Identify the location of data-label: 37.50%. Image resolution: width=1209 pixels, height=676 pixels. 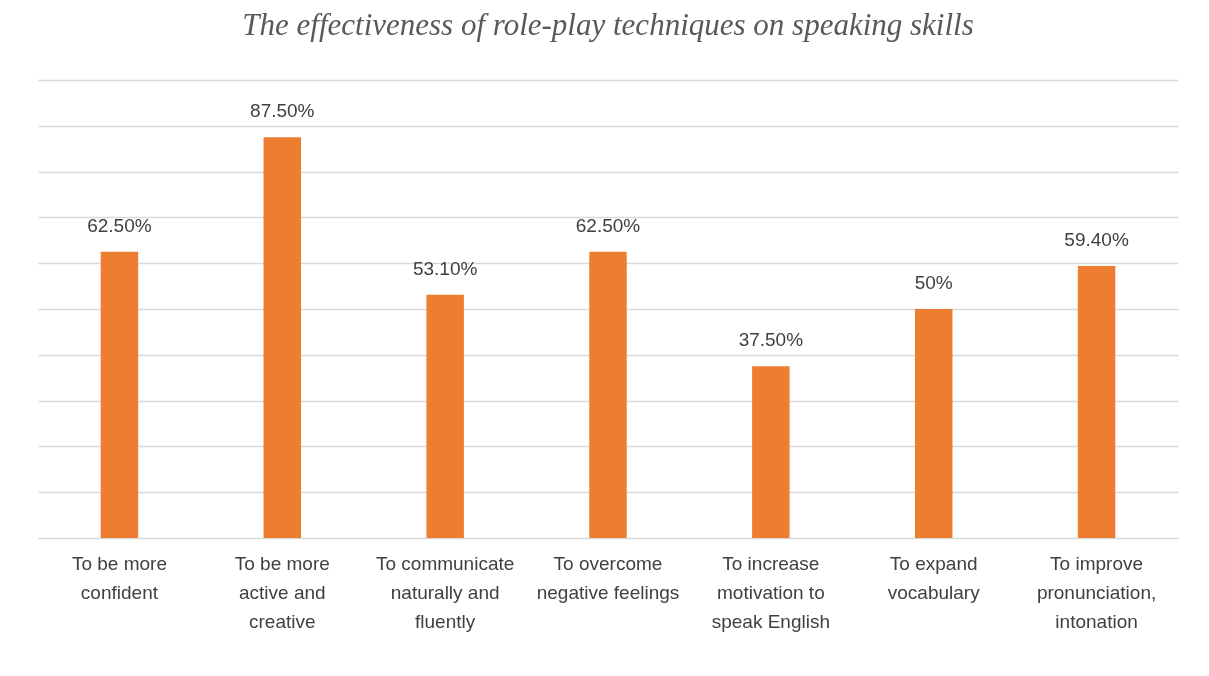
(771, 340).